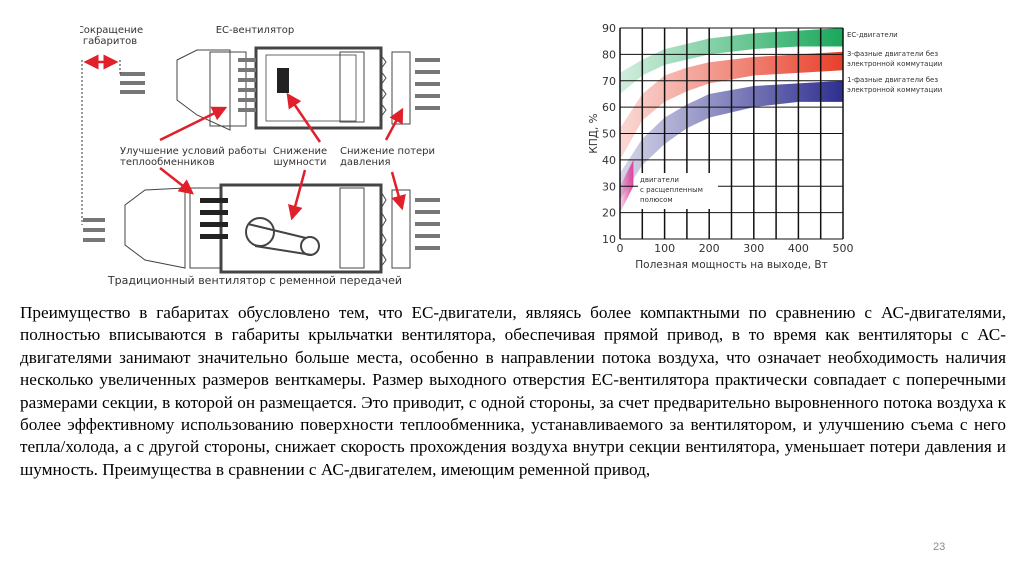 The height and width of the screenshot is (574, 1024). Describe the element at coordinates (283, 80) in the screenshot. I see `ec-motor-icon` at that location.